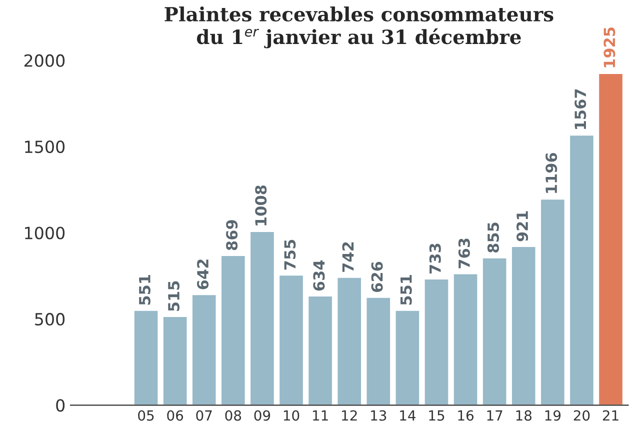  Describe the element at coordinates (466, 415) in the screenshot. I see `x-tick-label: 16` at that location.